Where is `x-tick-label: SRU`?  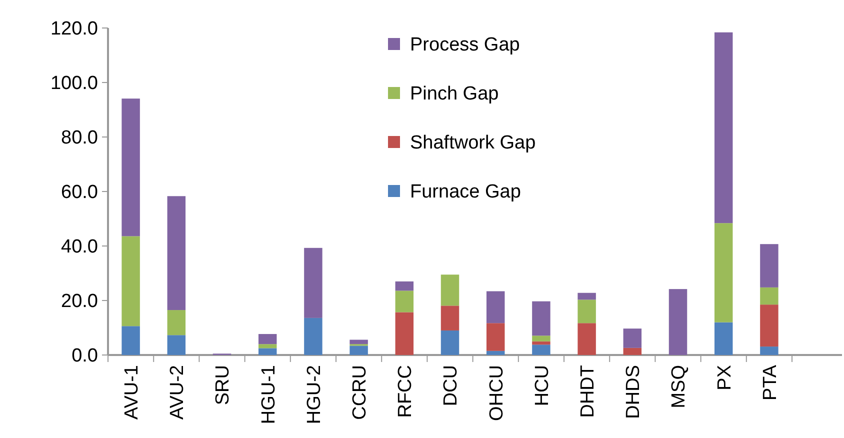
x-tick-label: SRU is located at coordinates (223, 385).